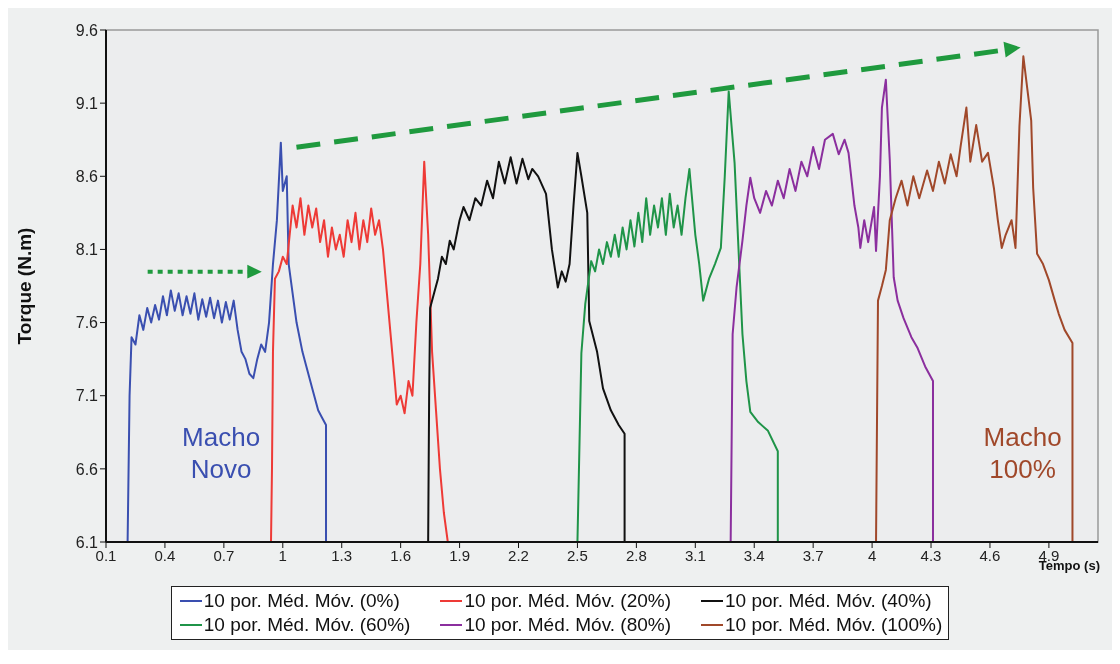 The image size is (1120, 664). Describe the element at coordinates (221, 453) in the screenshot. I see `annotation: Macho Novo` at that location.